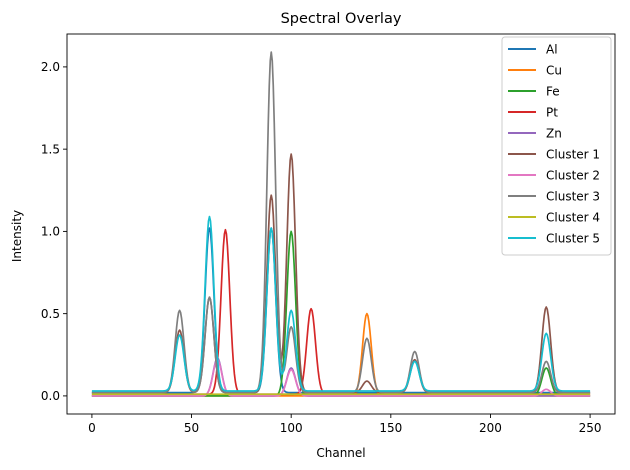 This screenshot has width=630, height=470. What do you see at coordinates (191, 428) in the screenshot?
I see `x-tick-label: 50` at bounding box center [191, 428].